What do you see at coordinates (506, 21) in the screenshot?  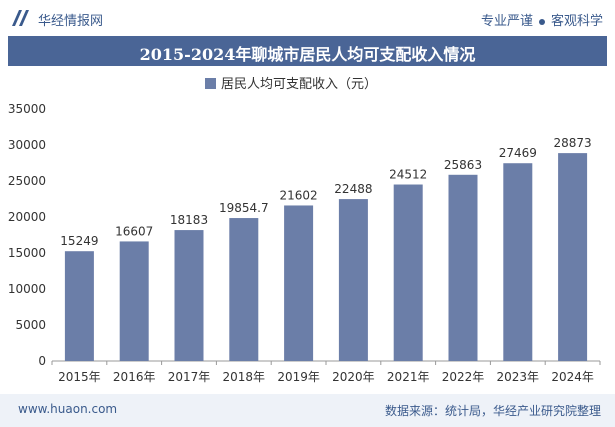 I see `tagline-left: 专业严谨` at bounding box center [506, 21].